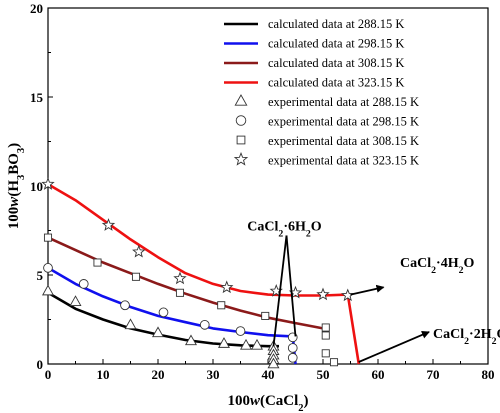  I want to click on legend-item-experimental-data-at-298-15-k: experimental data at 298.15 K, so click(327, 122).